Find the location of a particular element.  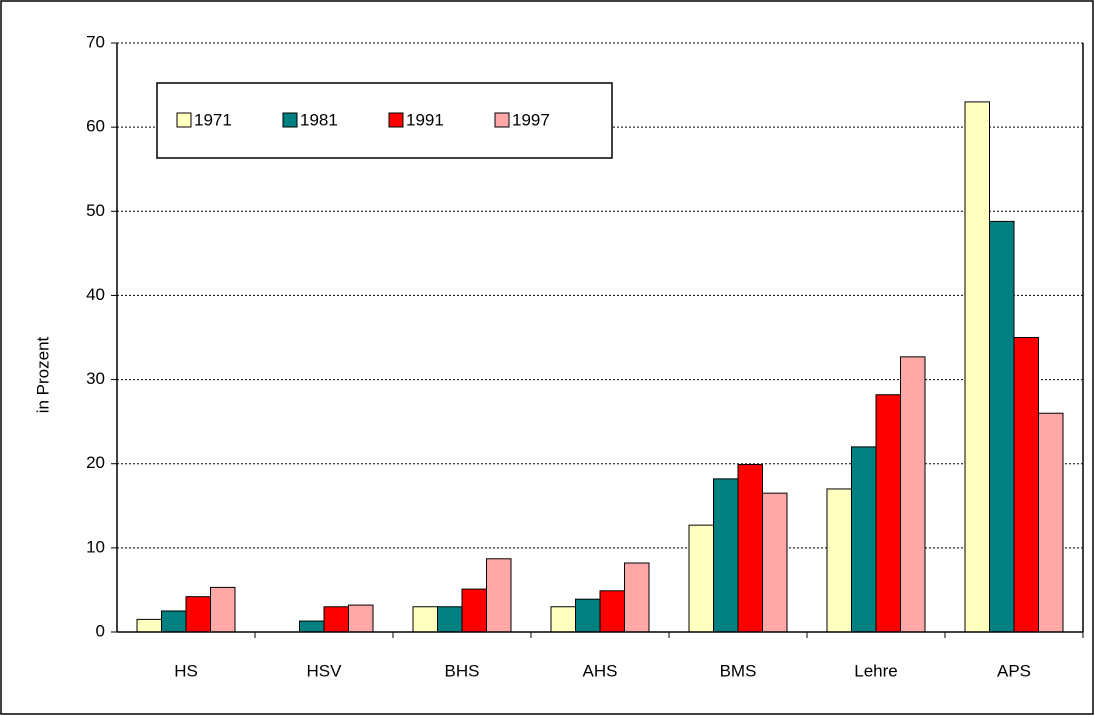

legend-label: 1981 is located at coordinates (319, 119).